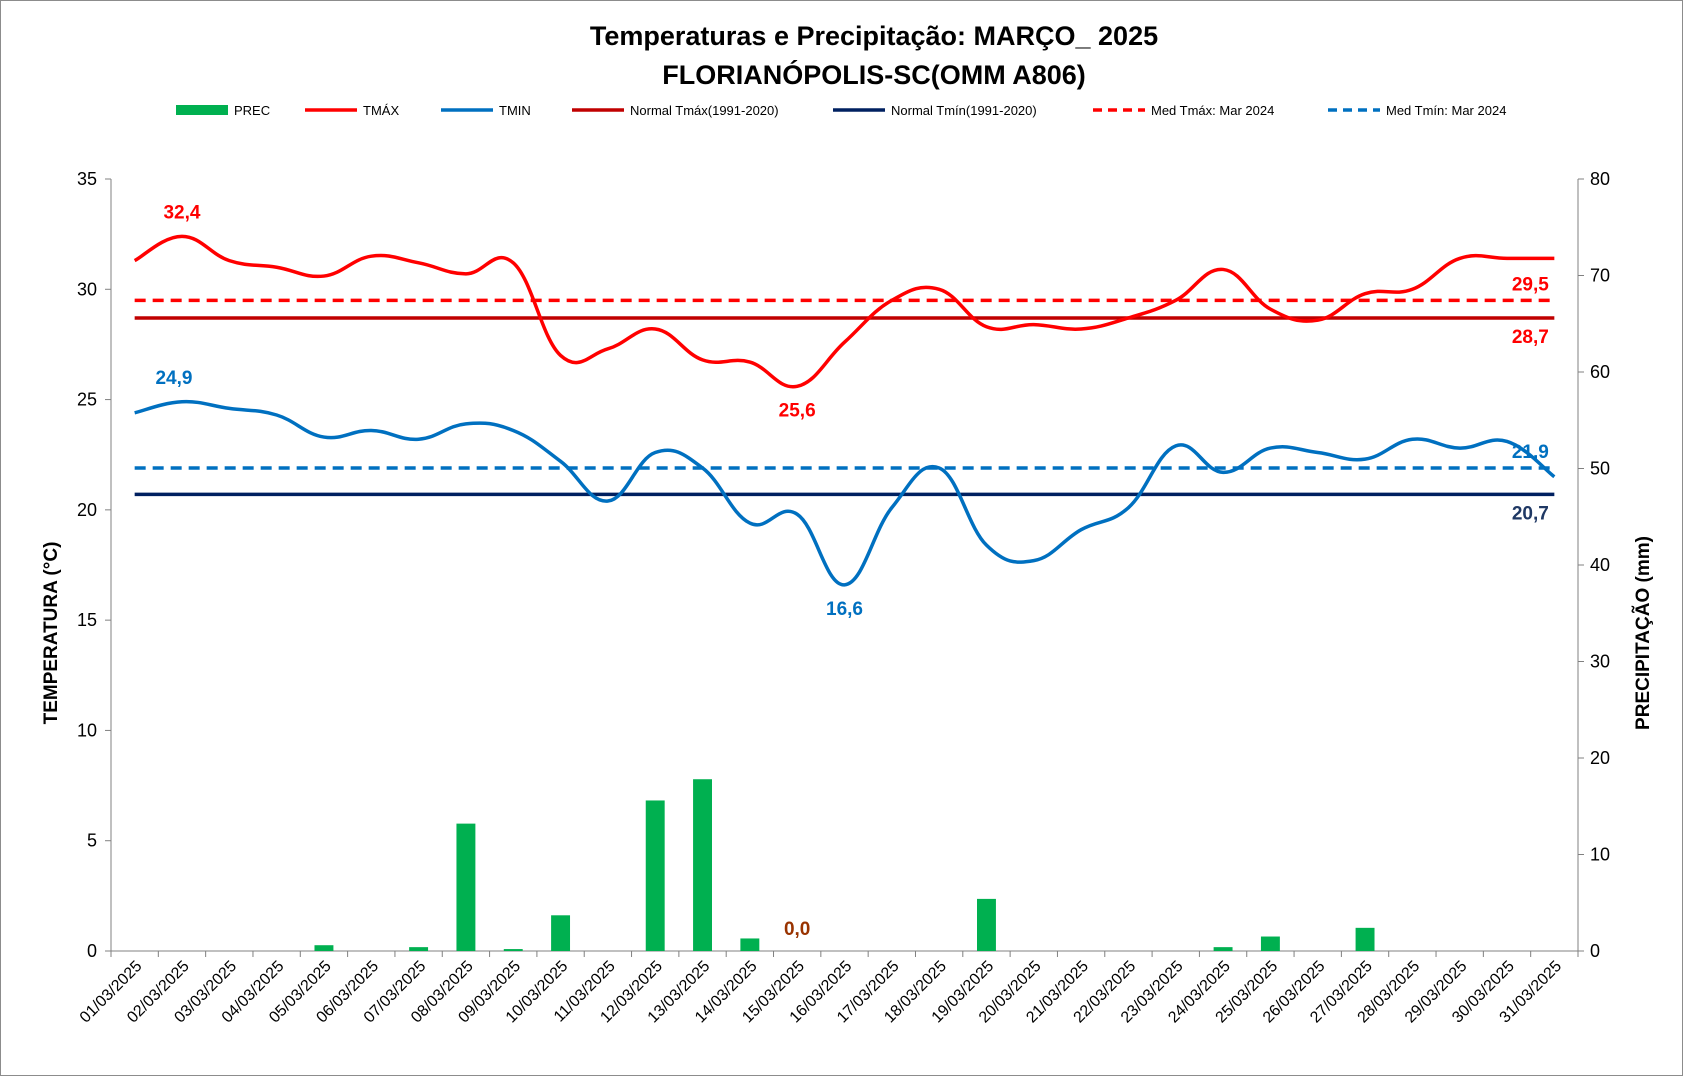  I want to click on data-label: 25,6, so click(797, 410).